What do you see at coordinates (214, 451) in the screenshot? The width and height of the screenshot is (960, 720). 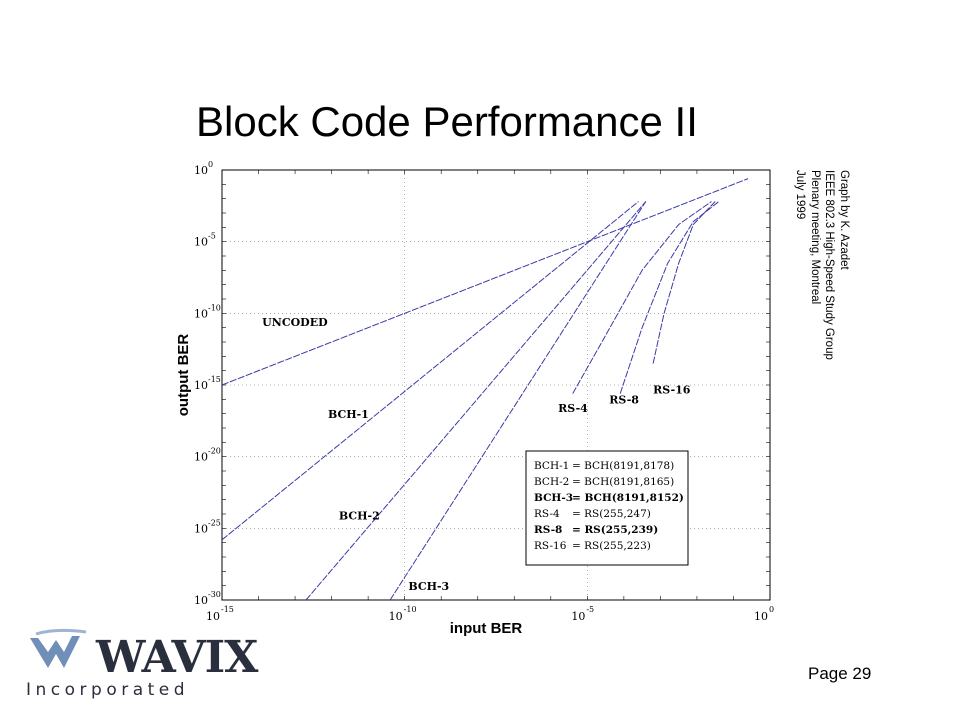 I see `y-tick-label-exponent: -20` at bounding box center [214, 451].